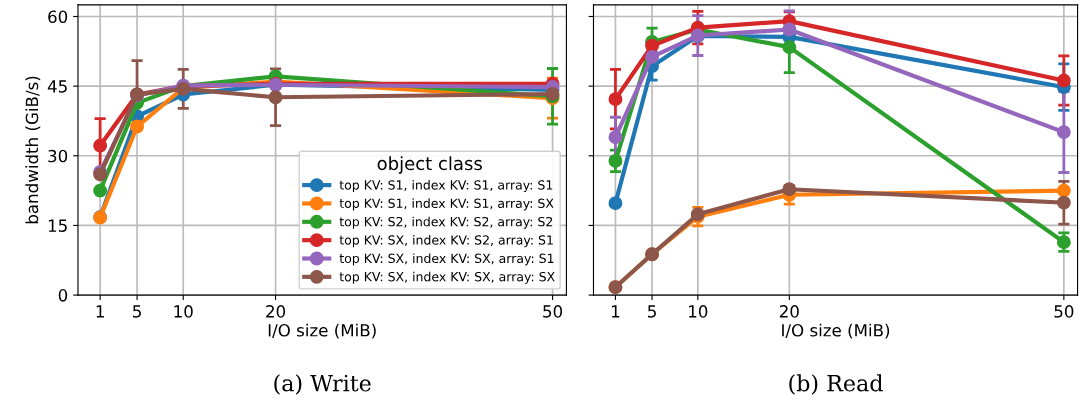 Image resolution: width=1083 pixels, height=407 pixels. Describe the element at coordinates (58, 156) in the screenshot. I see `y-tick-label: 30` at that location.